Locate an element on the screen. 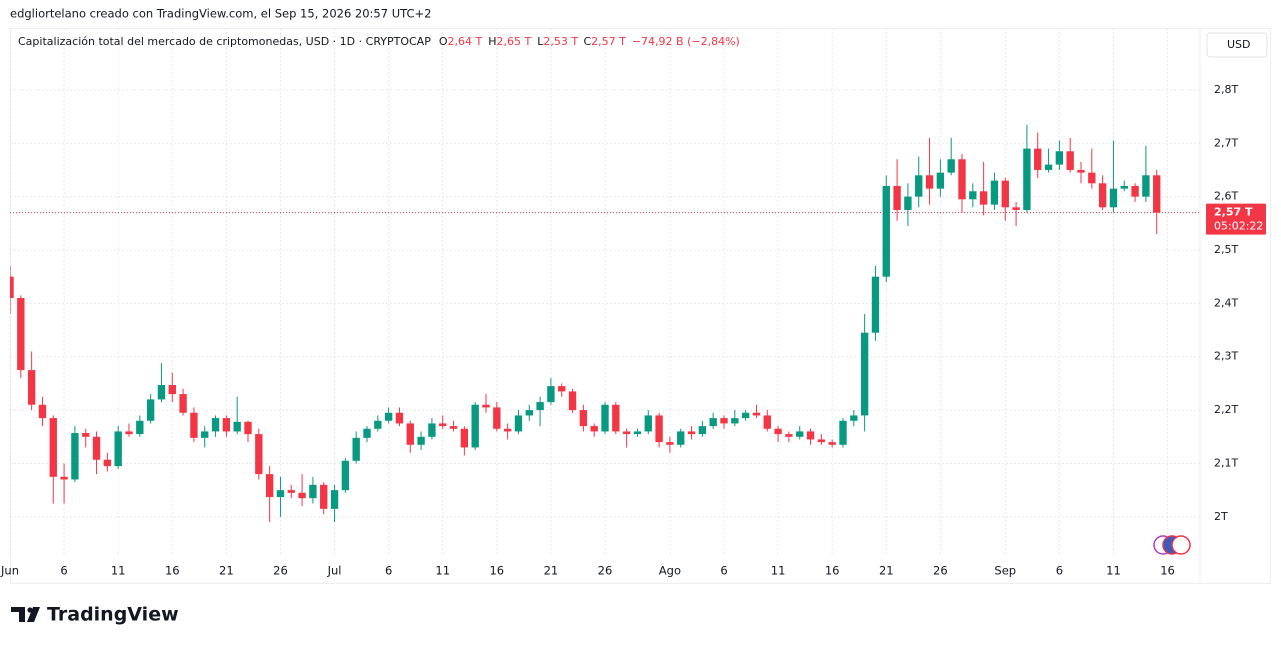  flags-icon is located at coordinates (1172, 545).